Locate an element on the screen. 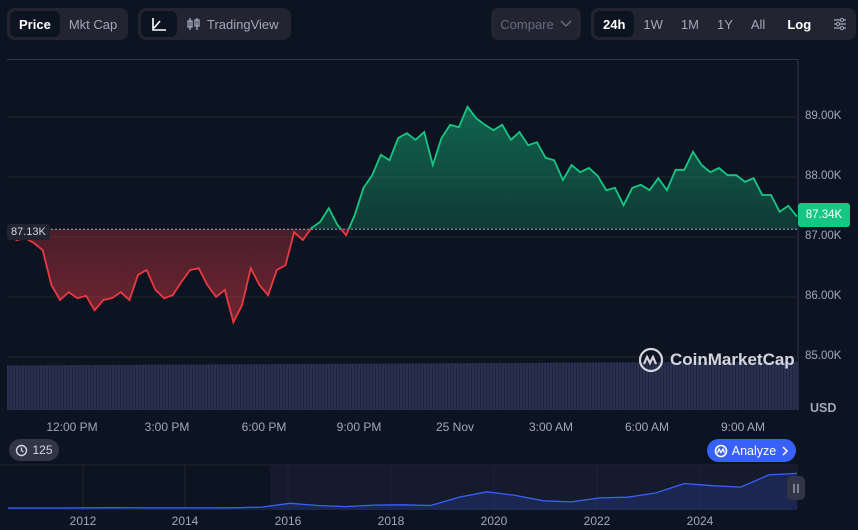 This screenshot has height=530, width=858. range-all: All is located at coordinates (758, 24).